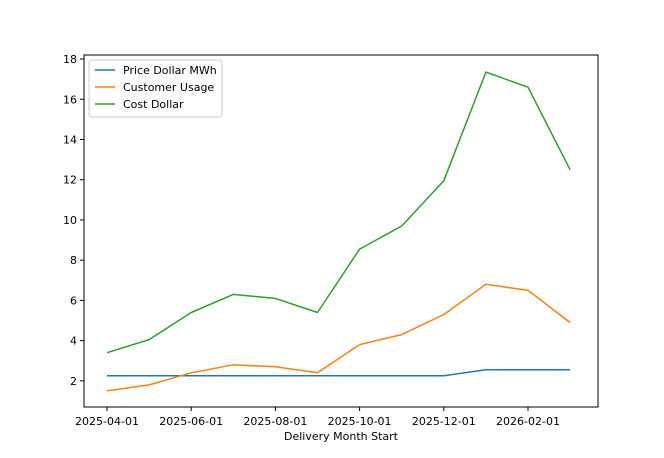  Describe the element at coordinates (528, 421) in the screenshot. I see `x-tick-label: 2026-02-01` at that location.